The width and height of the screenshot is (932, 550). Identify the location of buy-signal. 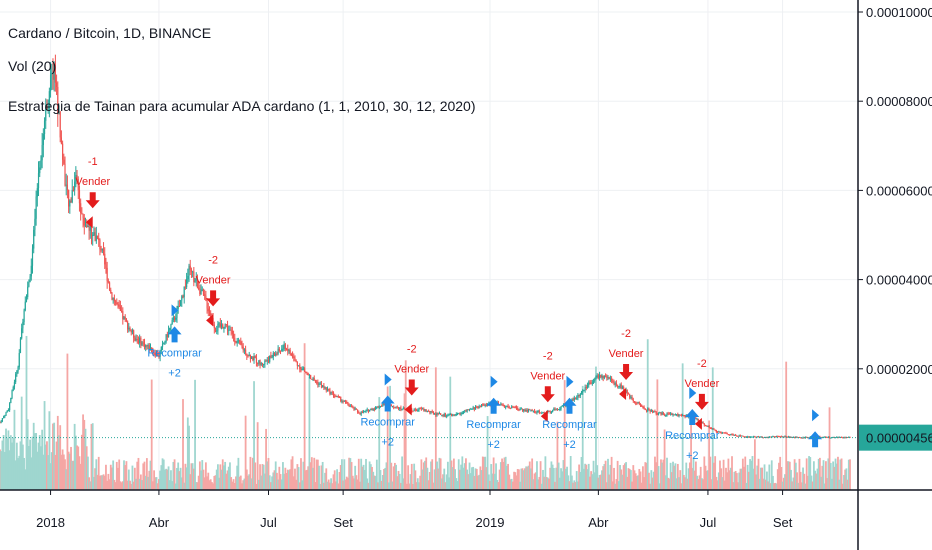
(815, 428).